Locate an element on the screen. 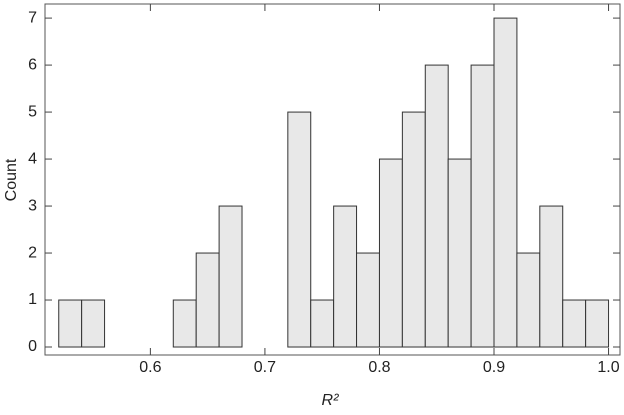  y-tick-label: 3 is located at coordinates (32, 205).